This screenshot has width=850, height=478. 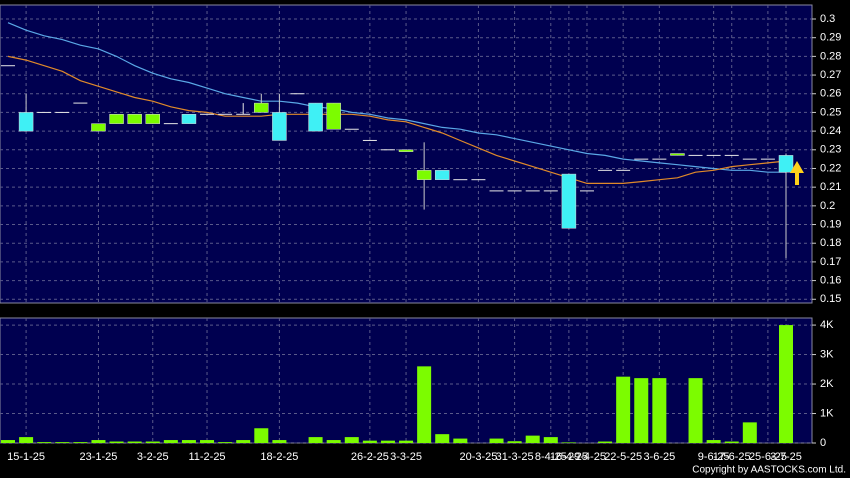 What do you see at coordinates (830, 56) in the screenshot?
I see `y-tick-label: 0.28` at bounding box center [830, 56].